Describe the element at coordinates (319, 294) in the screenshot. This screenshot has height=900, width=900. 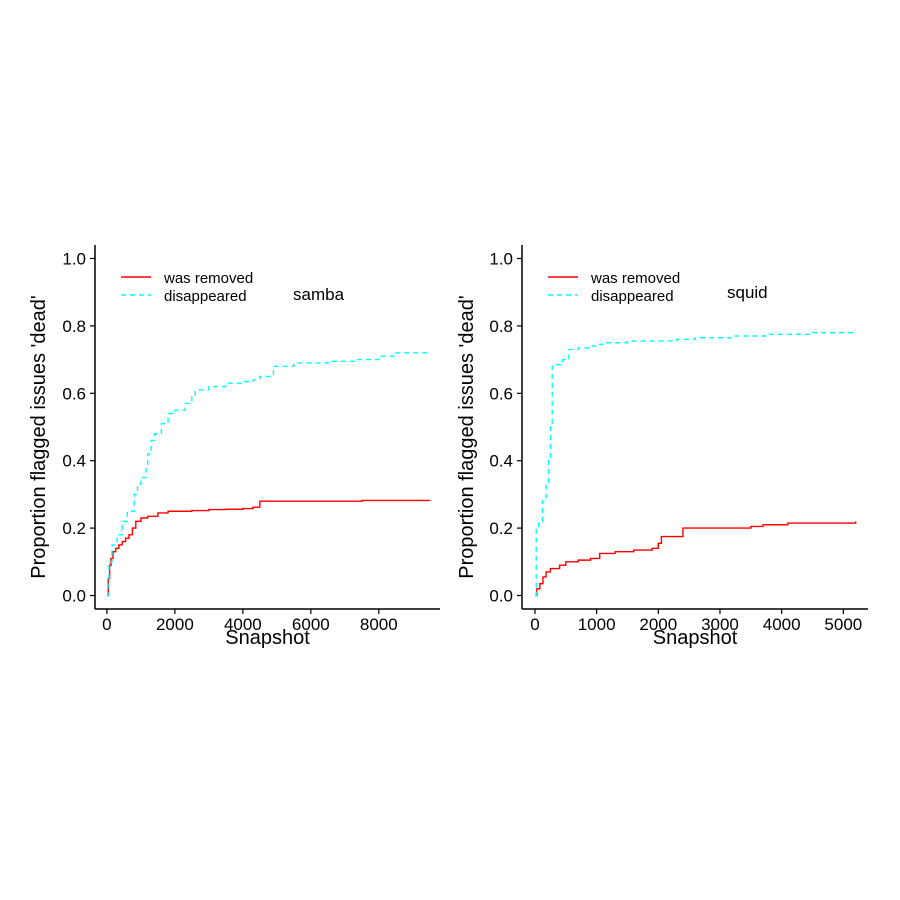
I see `panel-annotation: samba` at that location.